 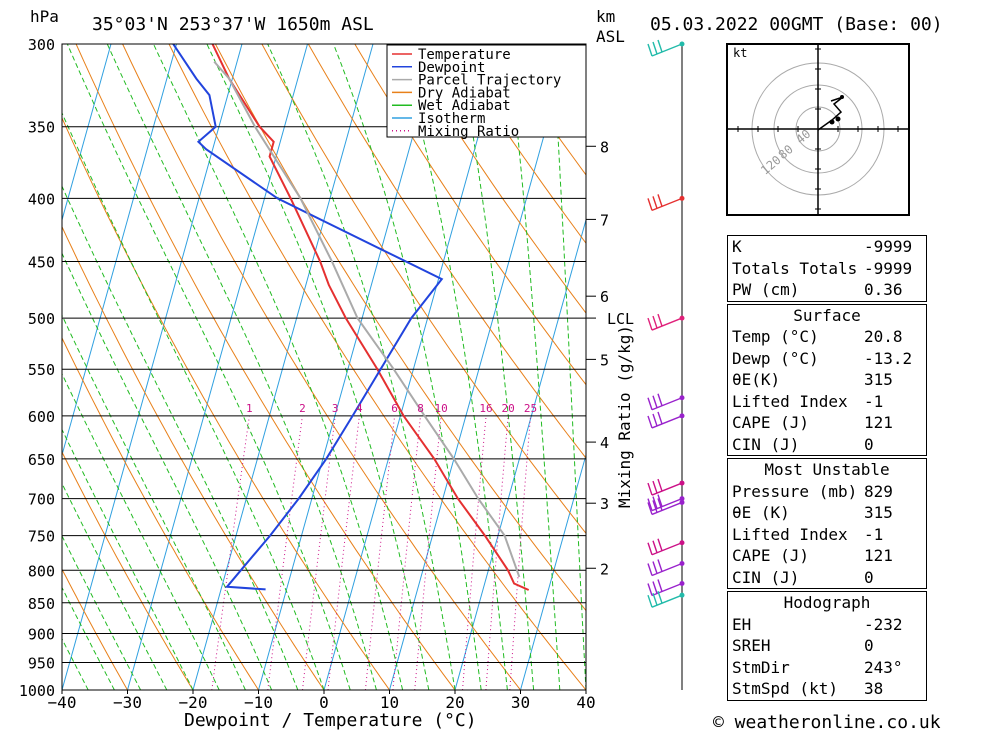 I want to click on legend-box, so click(x=486, y=91).